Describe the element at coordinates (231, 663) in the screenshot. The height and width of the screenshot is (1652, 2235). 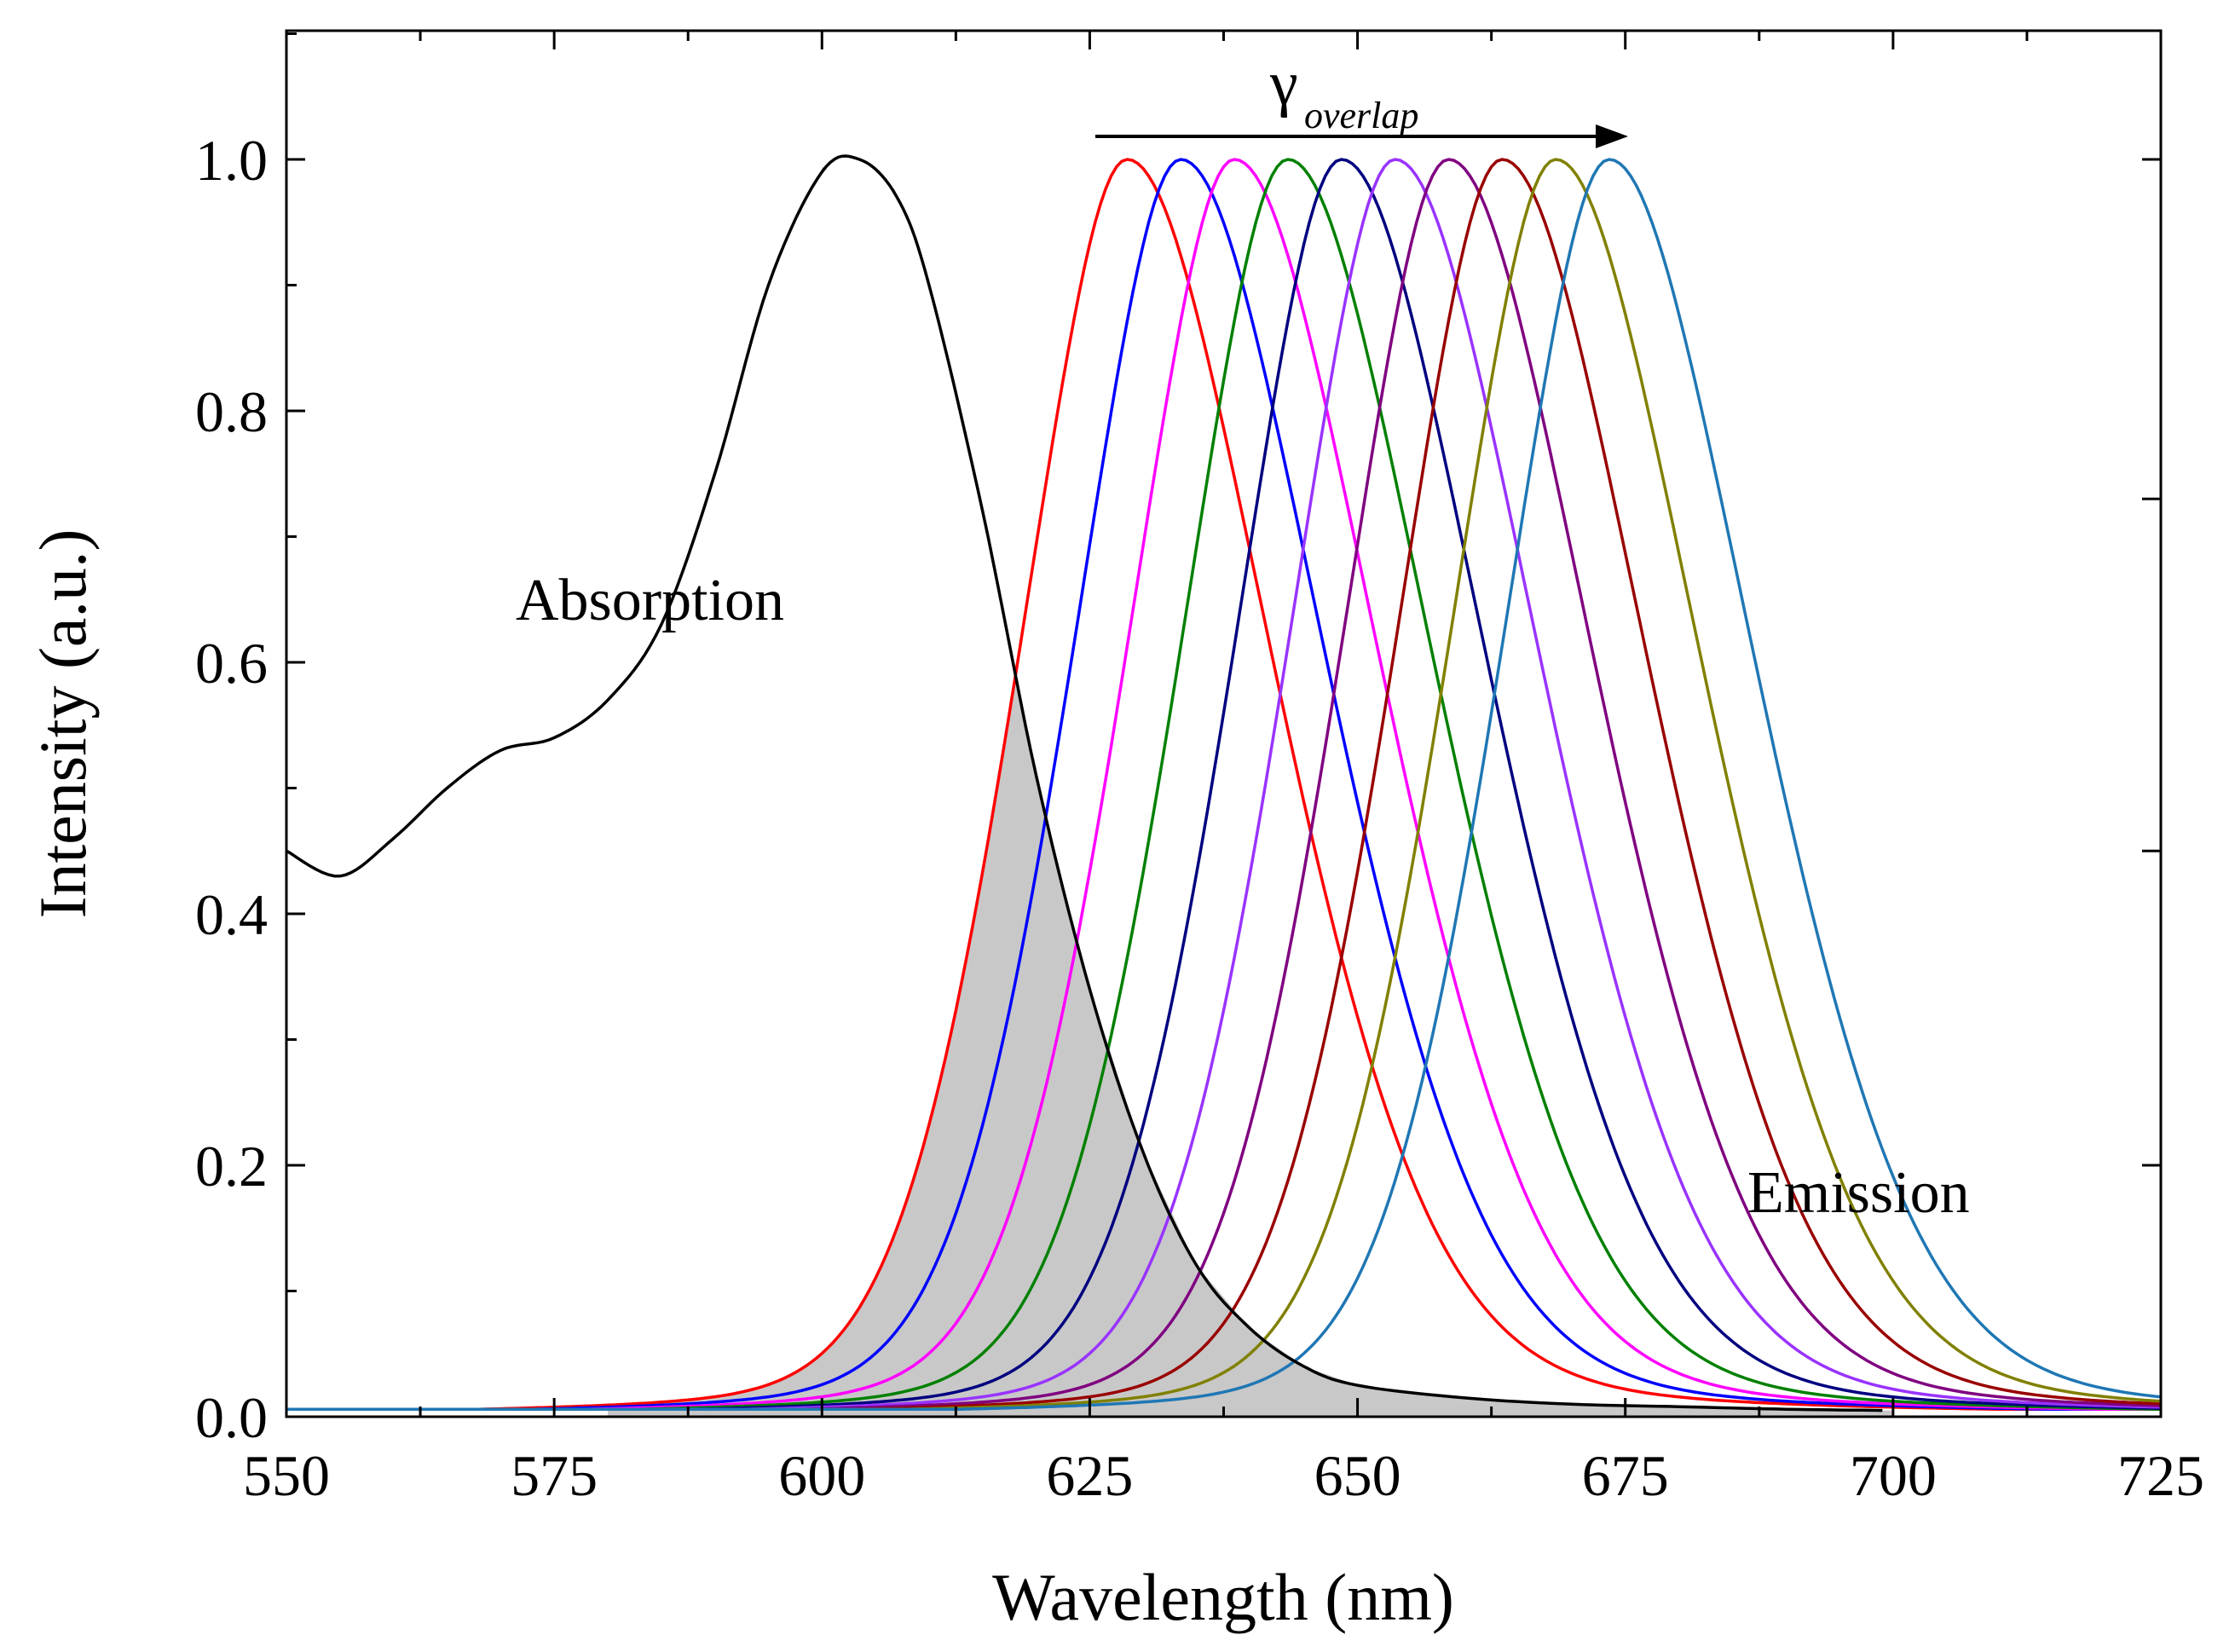
I see `y-tick-label: 0.6` at that location.